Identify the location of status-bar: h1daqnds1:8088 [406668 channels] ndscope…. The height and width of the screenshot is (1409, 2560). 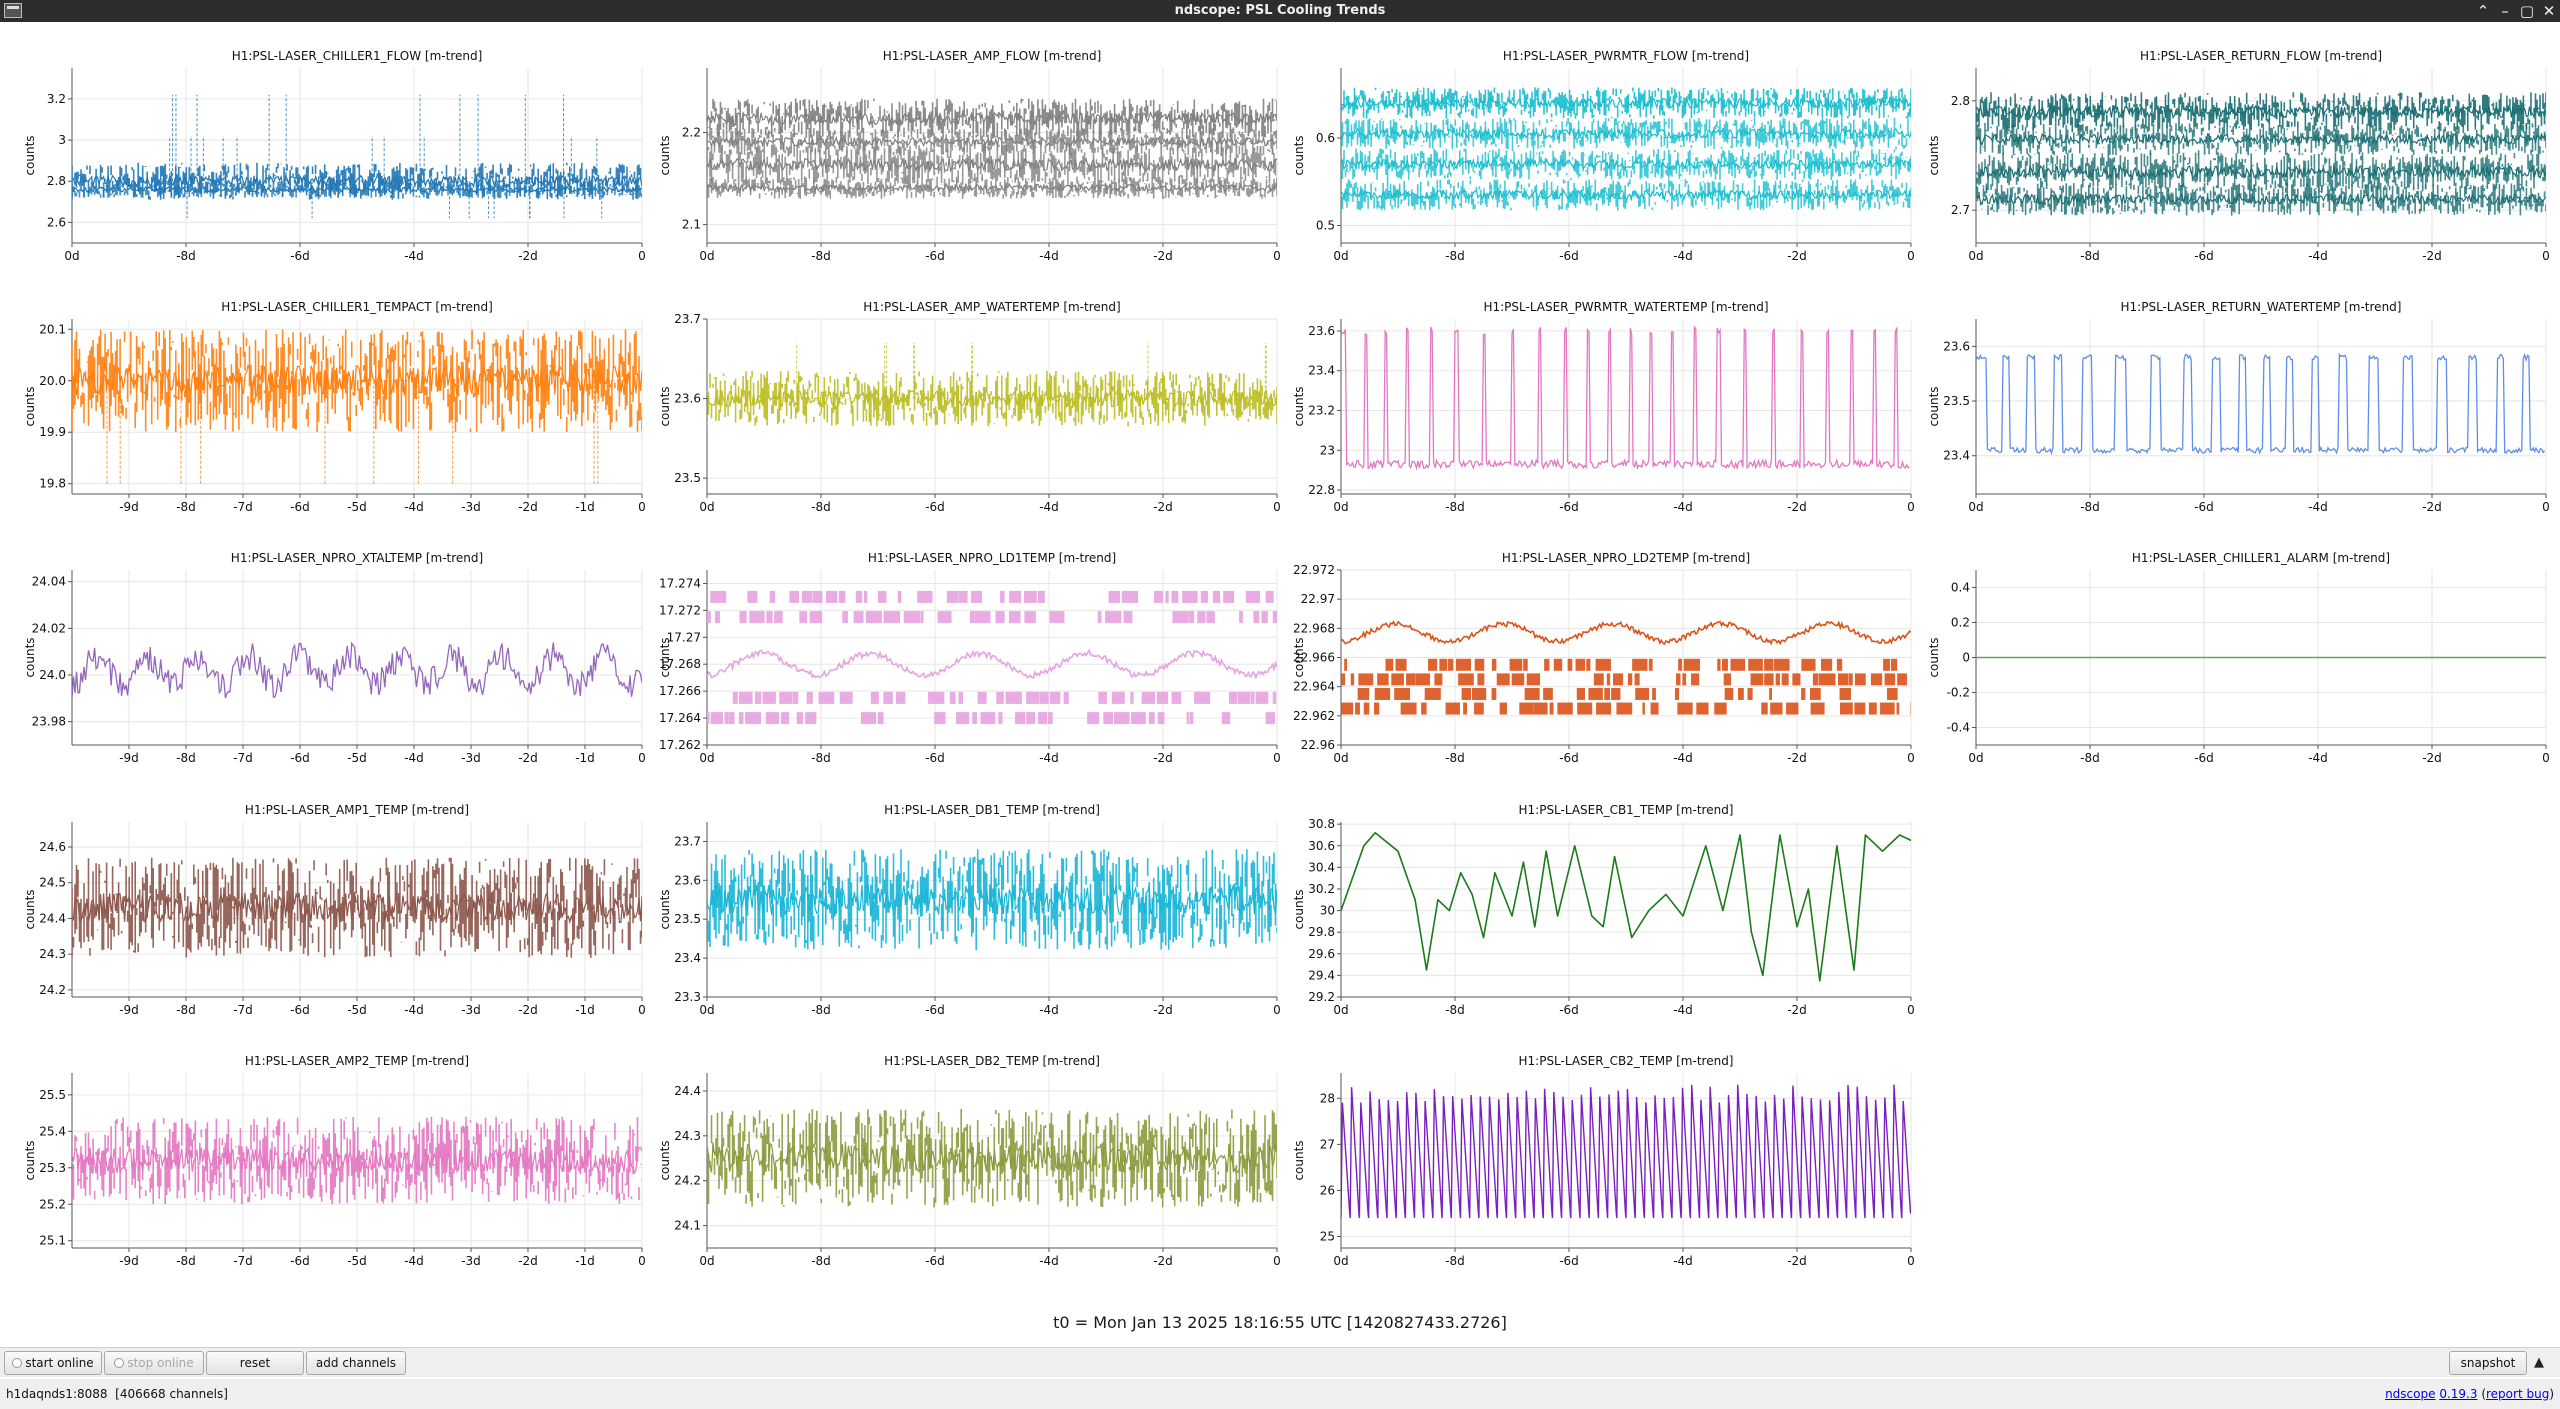
(1280, 1394).